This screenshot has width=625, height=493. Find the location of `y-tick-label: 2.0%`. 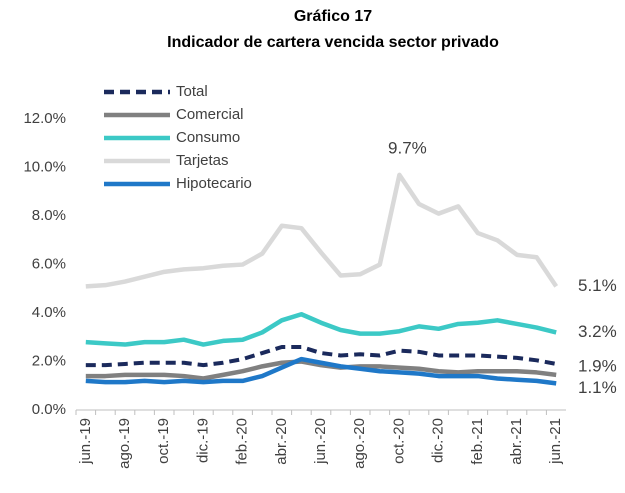

y-tick-label: 2.0% is located at coordinates (49, 360).